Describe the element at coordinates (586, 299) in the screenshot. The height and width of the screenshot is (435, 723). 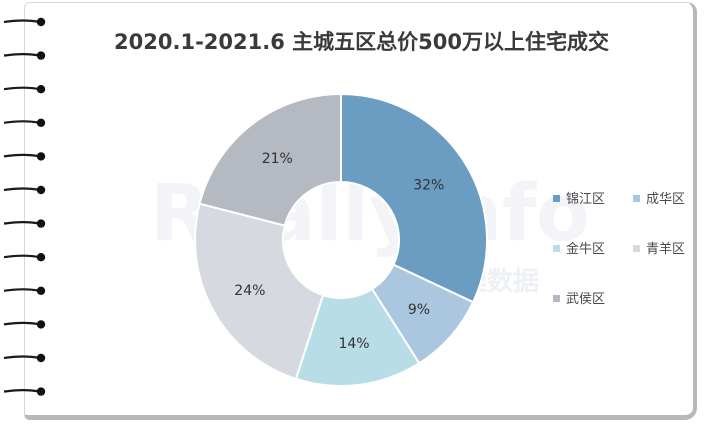
I see `legend-label: 武侯区` at that location.